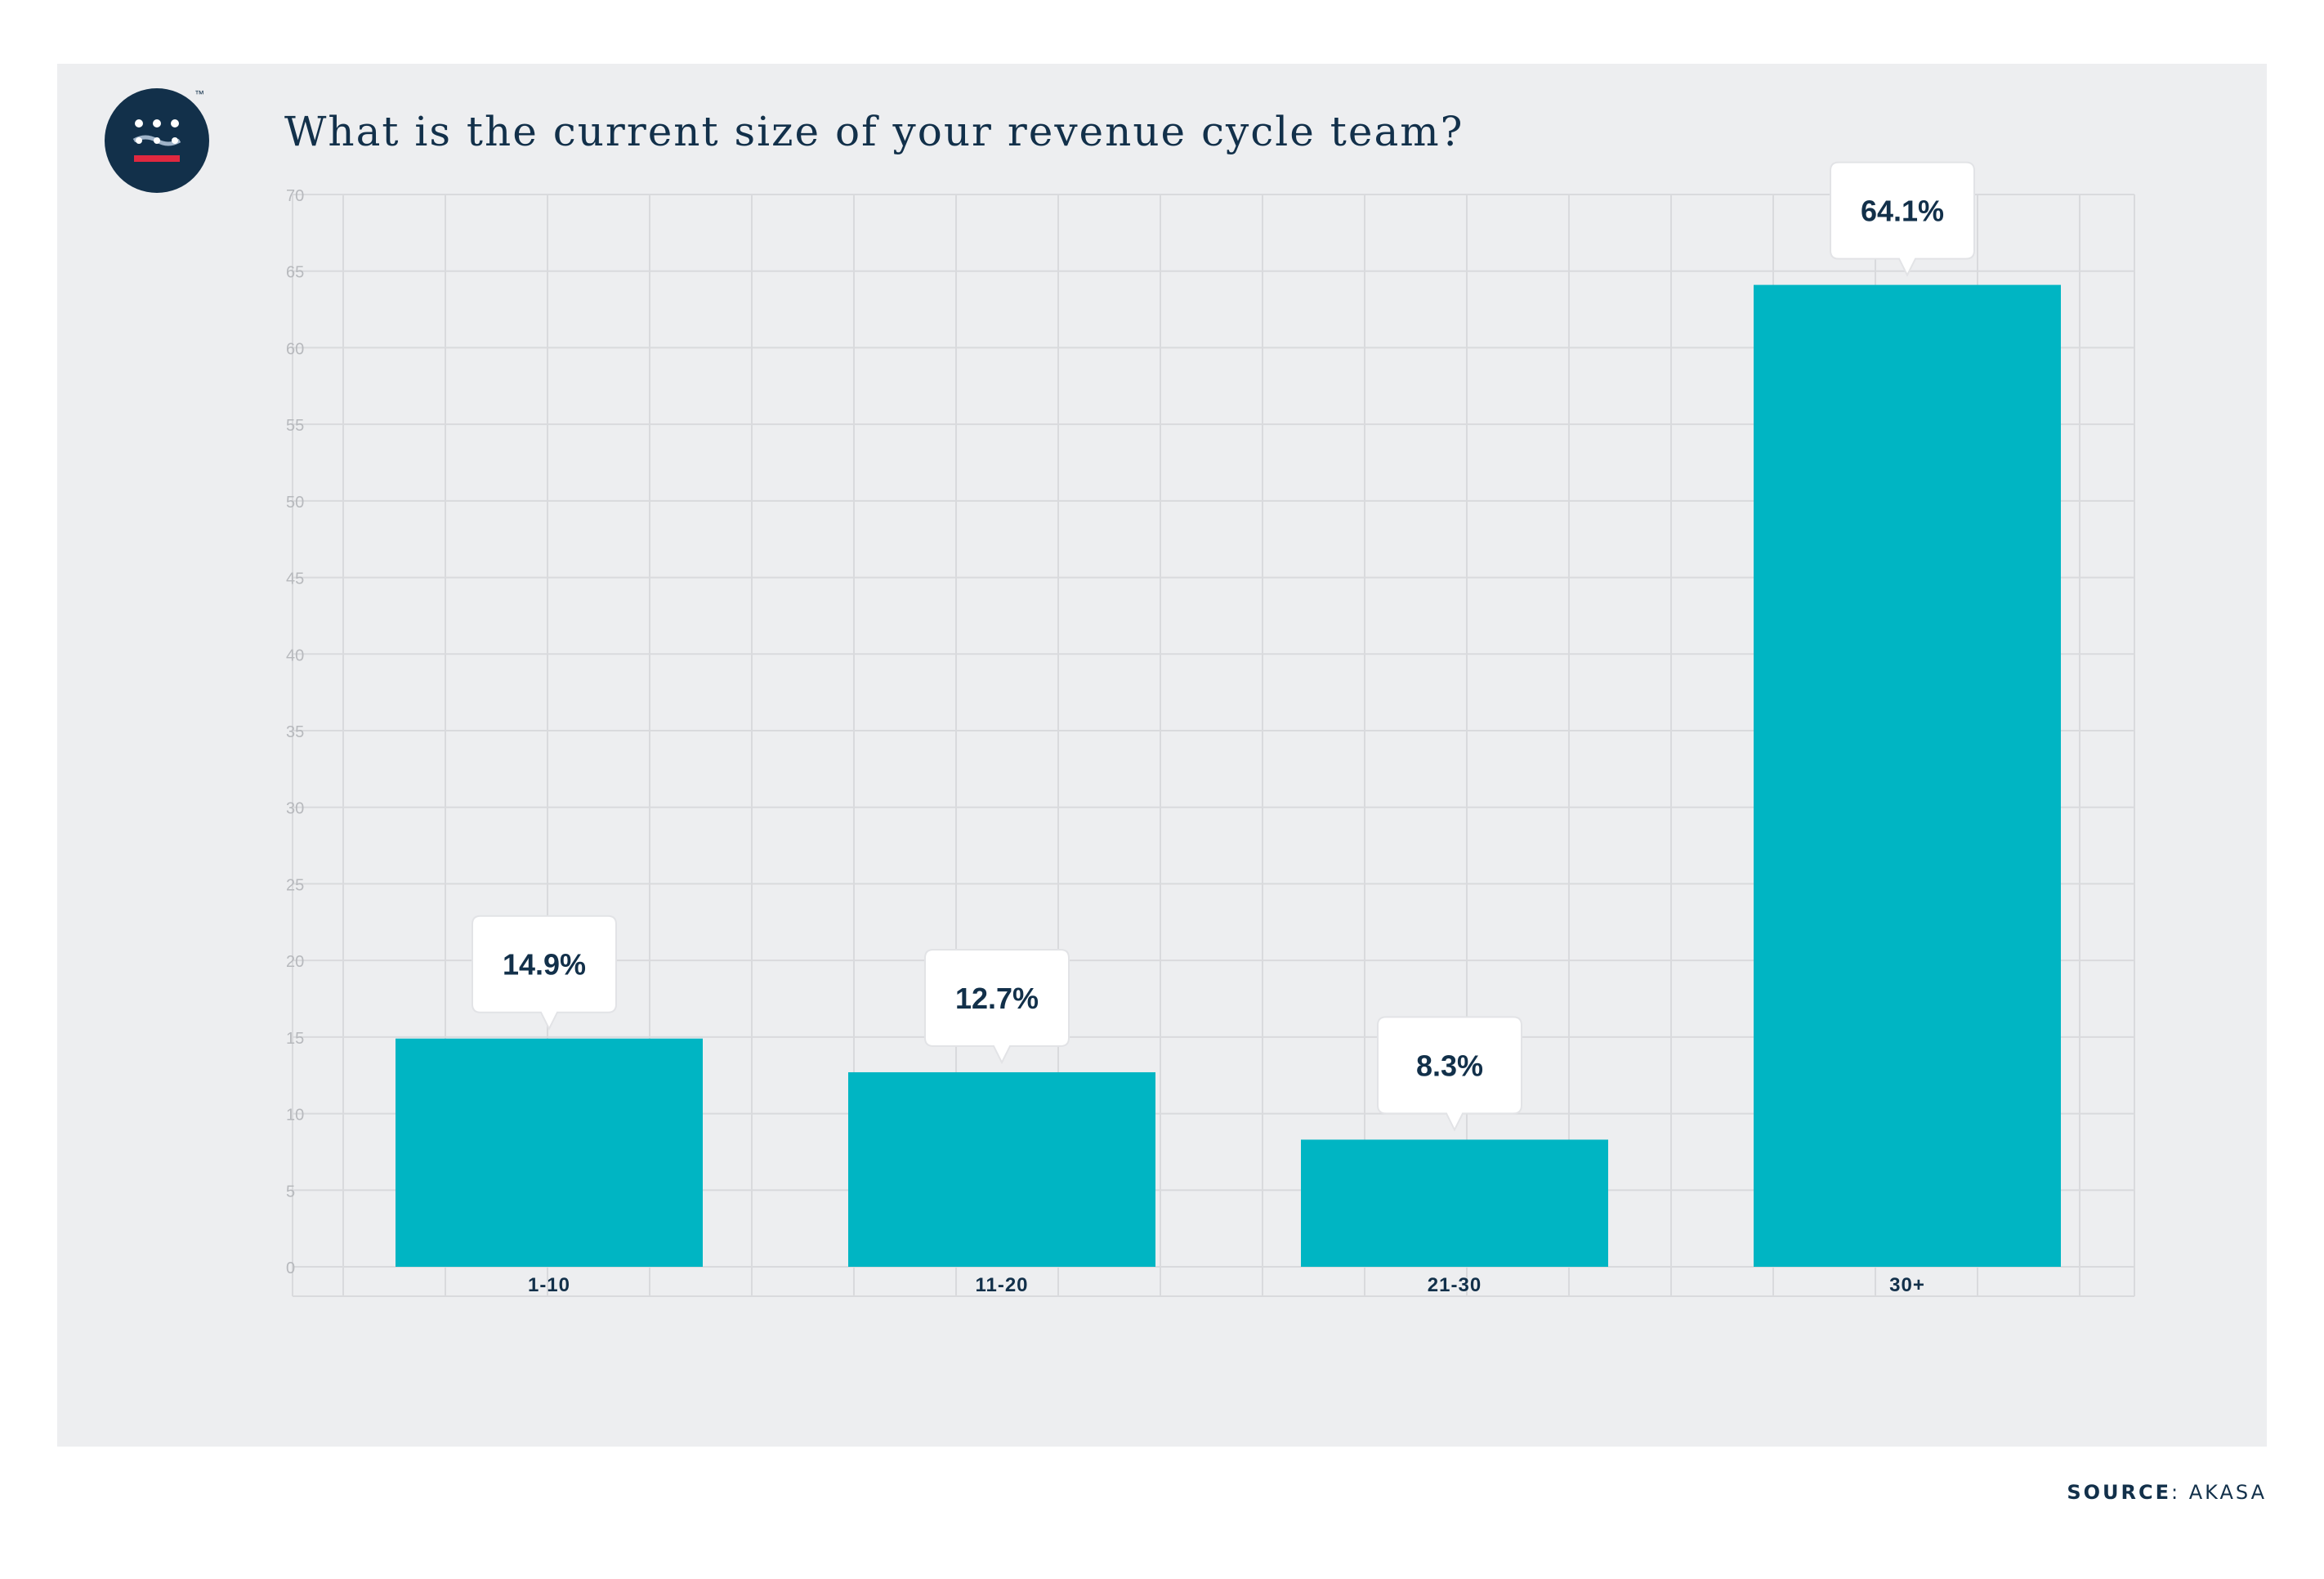 Image resolution: width=2324 pixels, height=1579 pixels. I want to click on data-label: 12.7%, so click(997, 998).